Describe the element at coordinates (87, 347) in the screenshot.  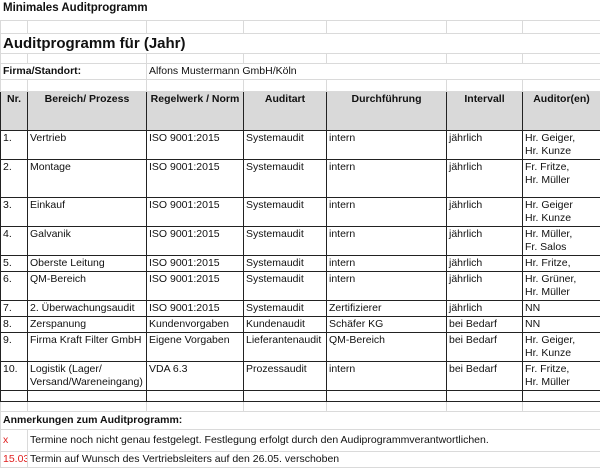
I see `cell-bereich: Firma Kraft Filter GmbH` at that location.